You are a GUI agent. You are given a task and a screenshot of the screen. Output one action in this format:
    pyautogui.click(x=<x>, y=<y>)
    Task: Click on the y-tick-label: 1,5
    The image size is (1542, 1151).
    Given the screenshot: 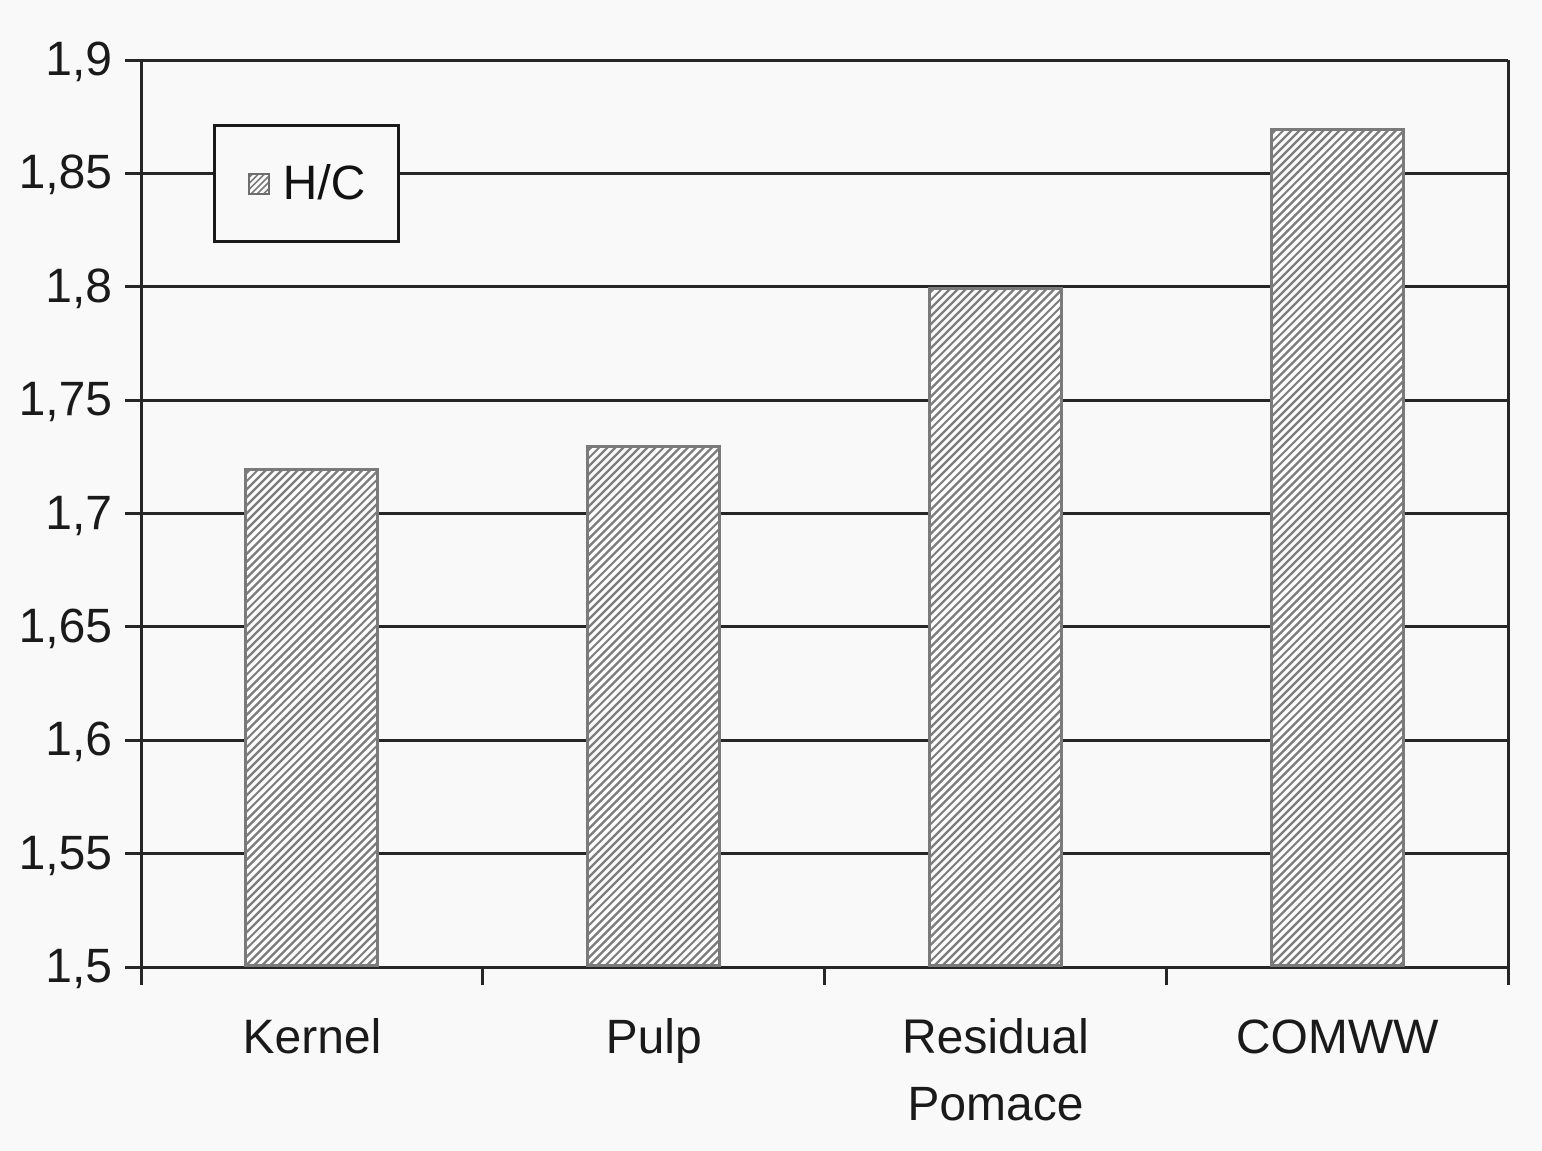 What is the action you would take?
    pyautogui.click(x=78, y=966)
    